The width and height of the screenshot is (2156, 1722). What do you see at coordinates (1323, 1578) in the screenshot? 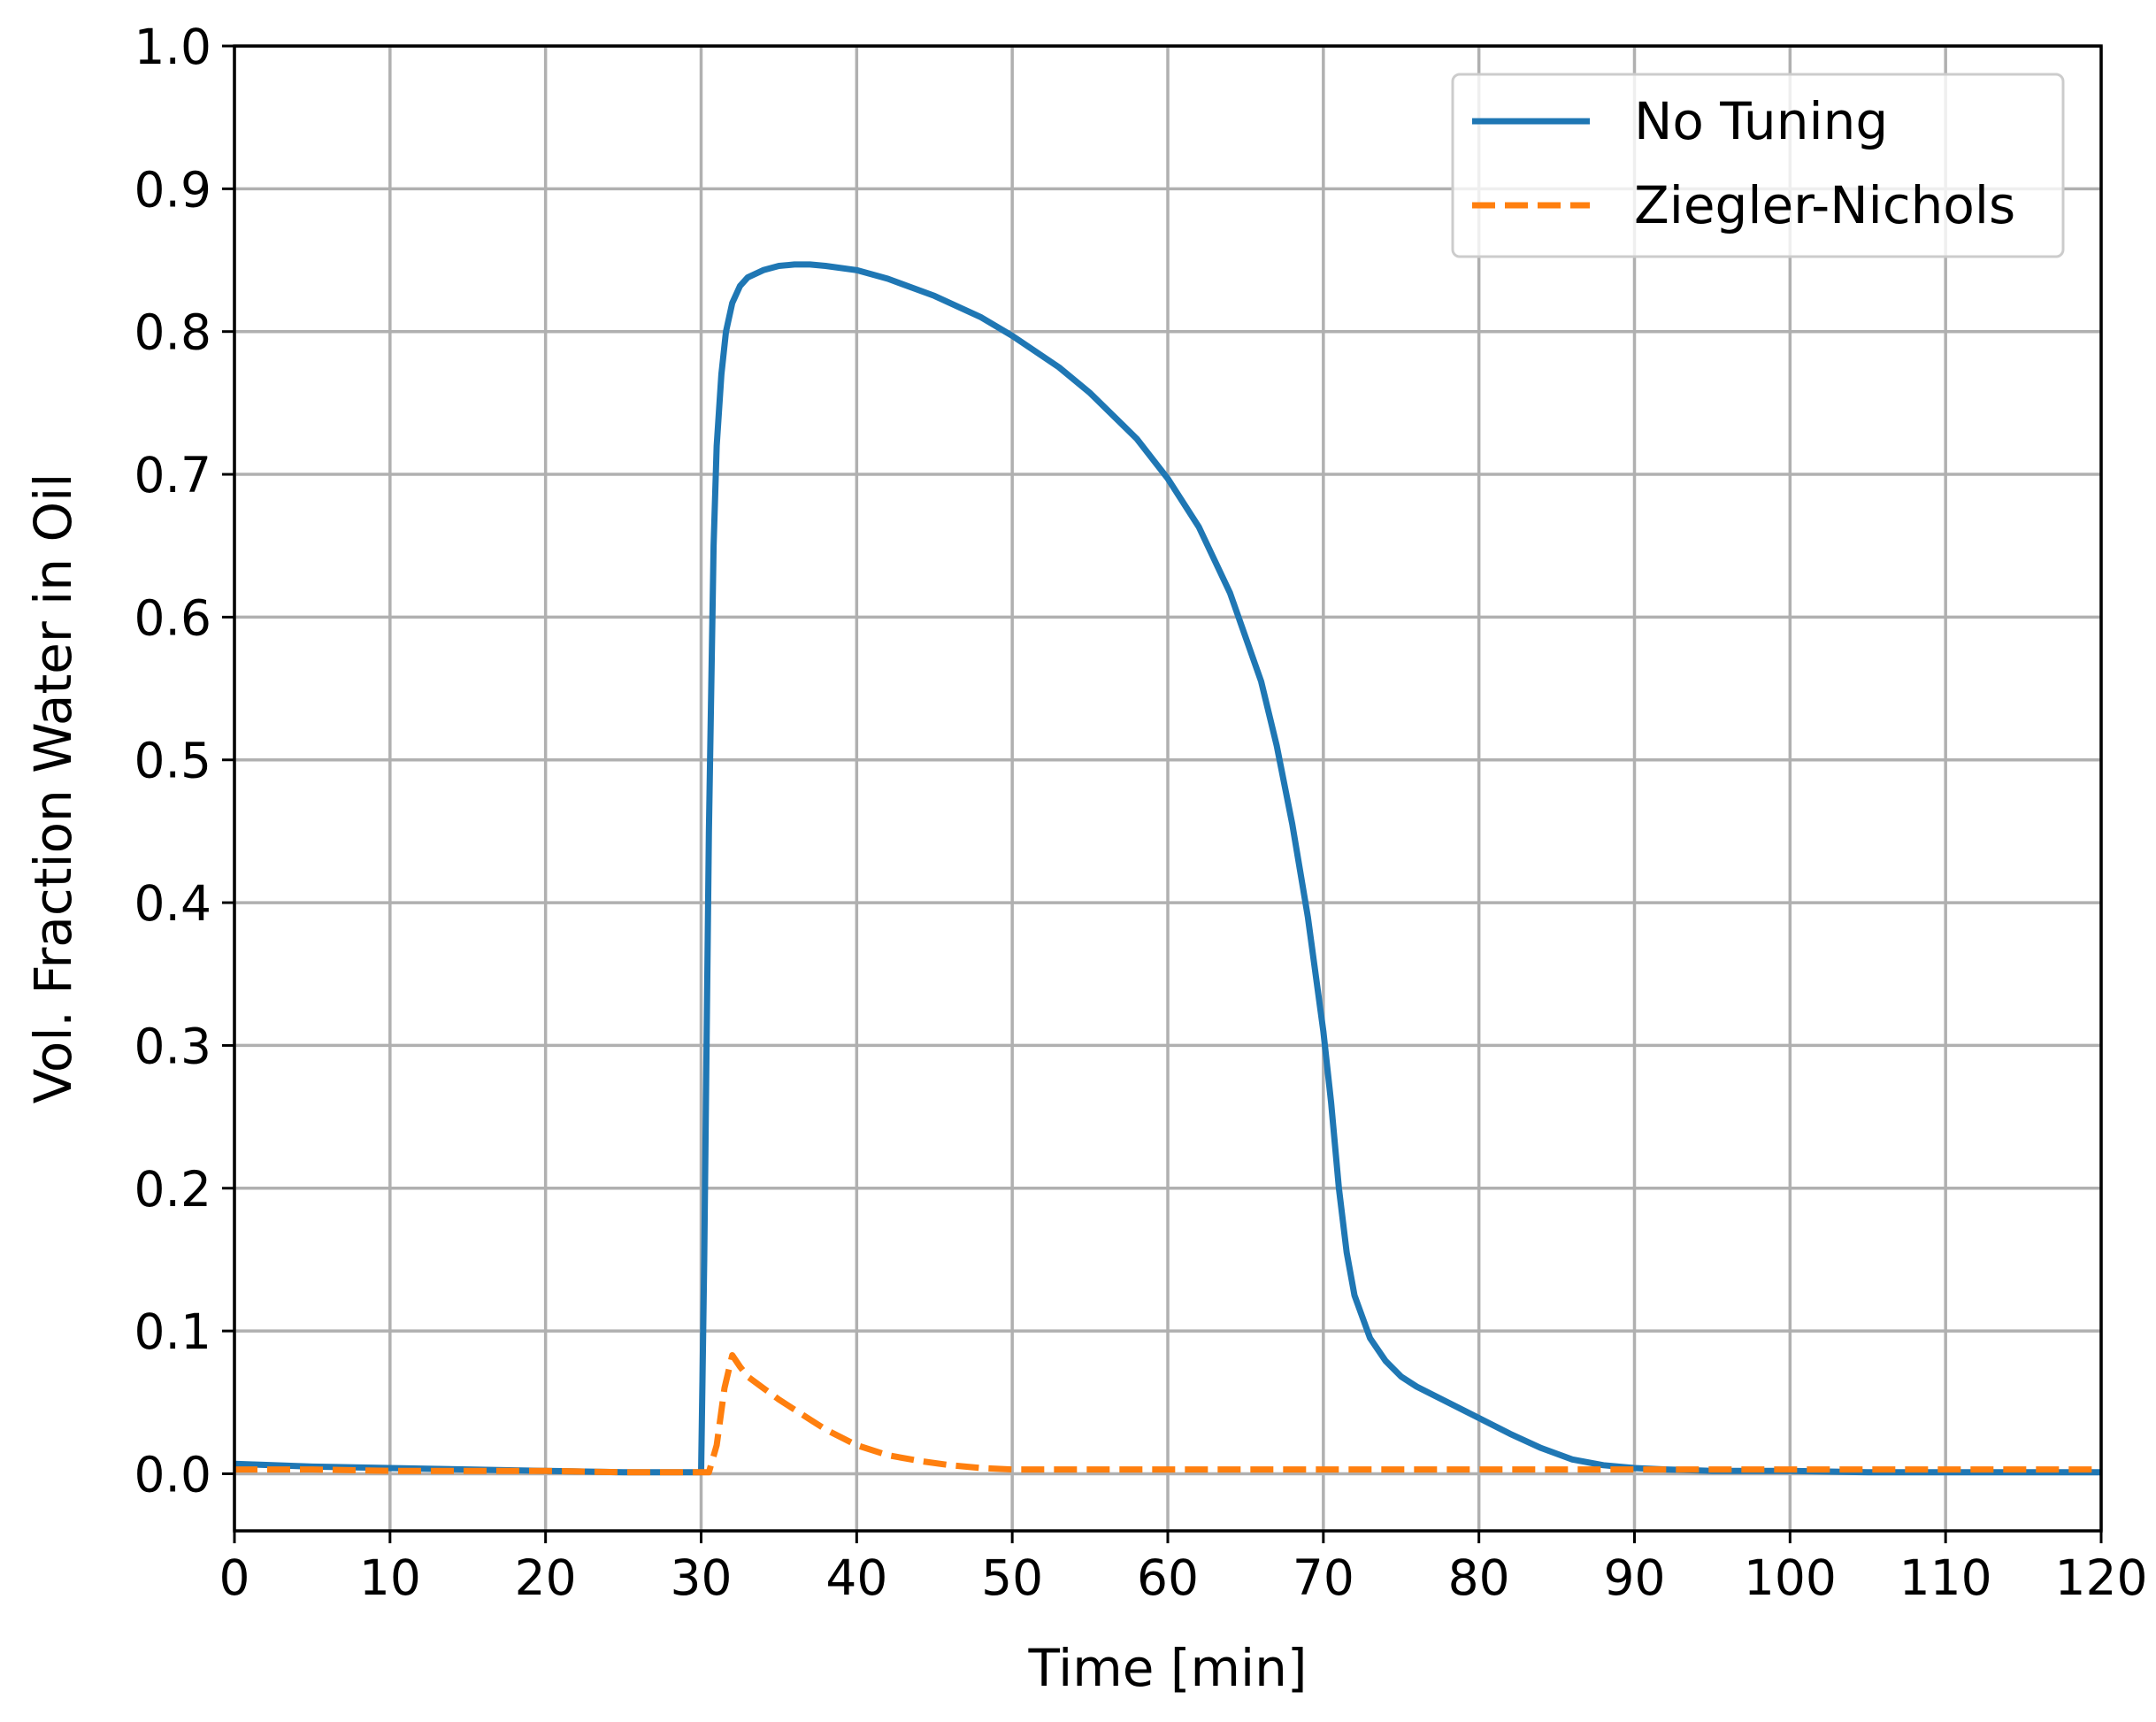
I see `x-tick-label: 70` at bounding box center [1323, 1578].